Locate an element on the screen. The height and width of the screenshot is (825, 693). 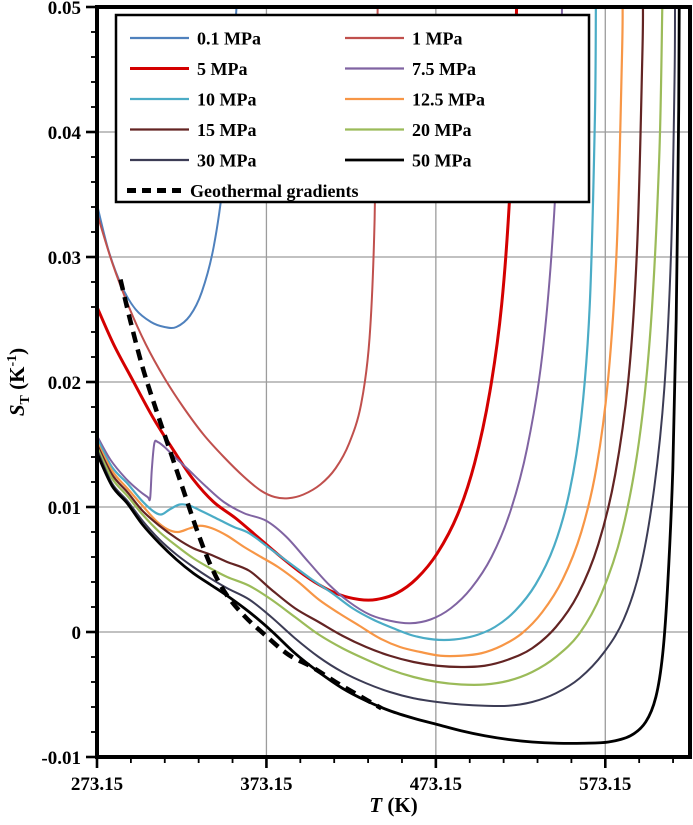
legend-label-5-mpa: 5 MPa is located at coordinates (222, 69).